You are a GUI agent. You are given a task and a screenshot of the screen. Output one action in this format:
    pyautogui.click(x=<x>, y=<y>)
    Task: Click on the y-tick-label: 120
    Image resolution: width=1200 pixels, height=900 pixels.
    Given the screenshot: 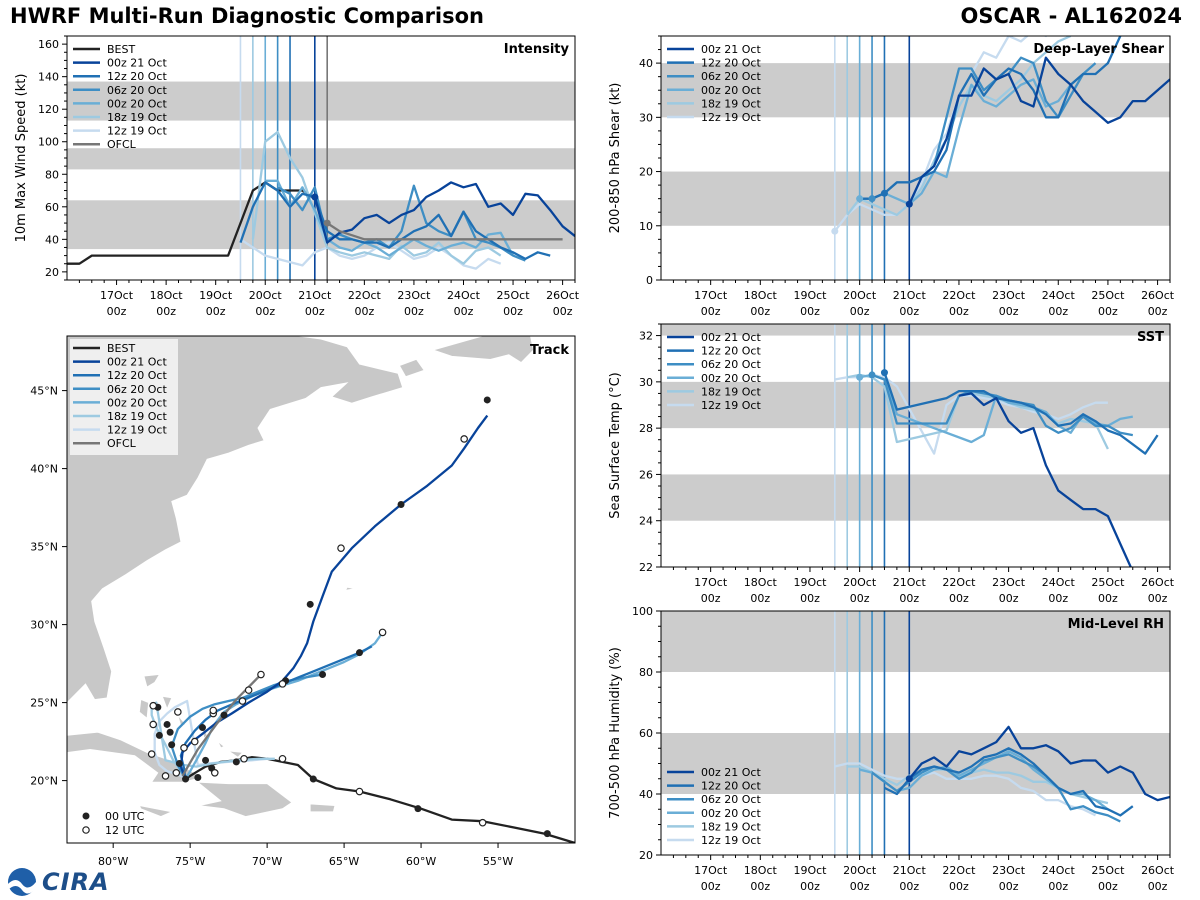 What is the action you would take?
    pyautogui.click(x=48, y=109)
    